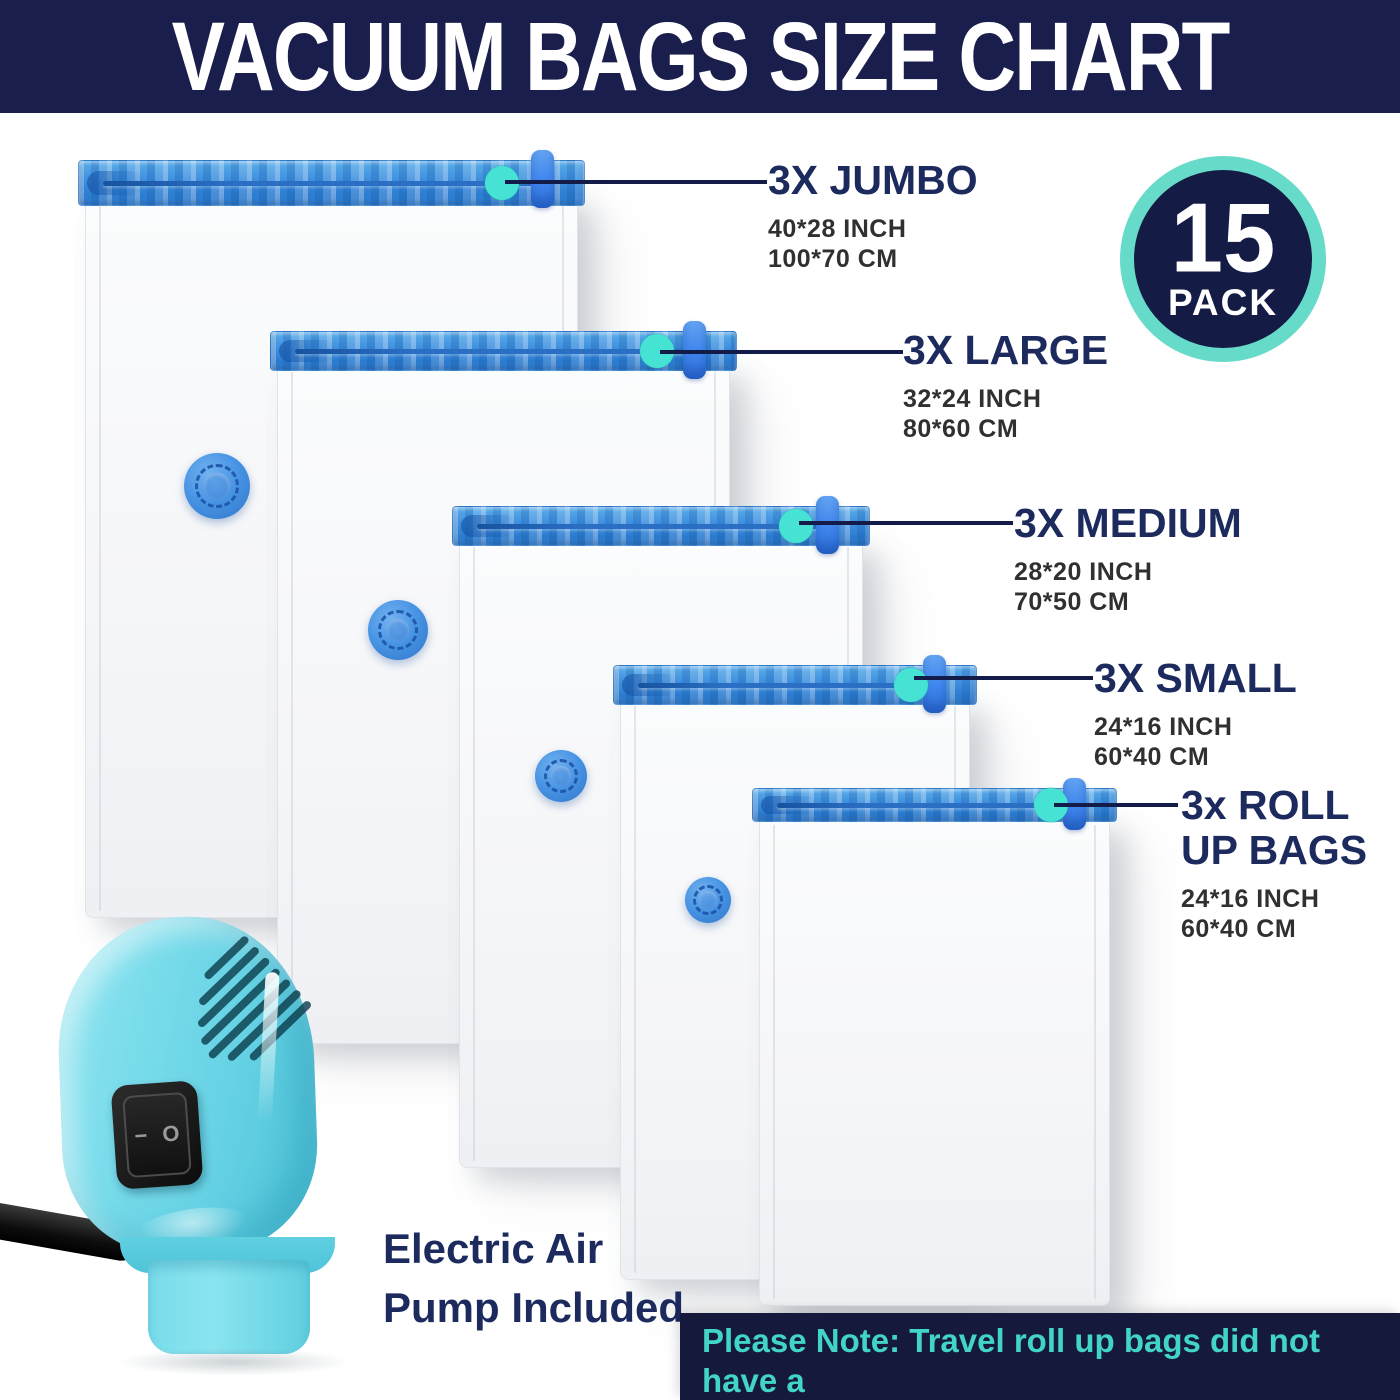 This screenshot has width=1400, height=1400. I want to click on bag-dimensions: 32*24 INCH 80*60 CM, so click(1005, 414).